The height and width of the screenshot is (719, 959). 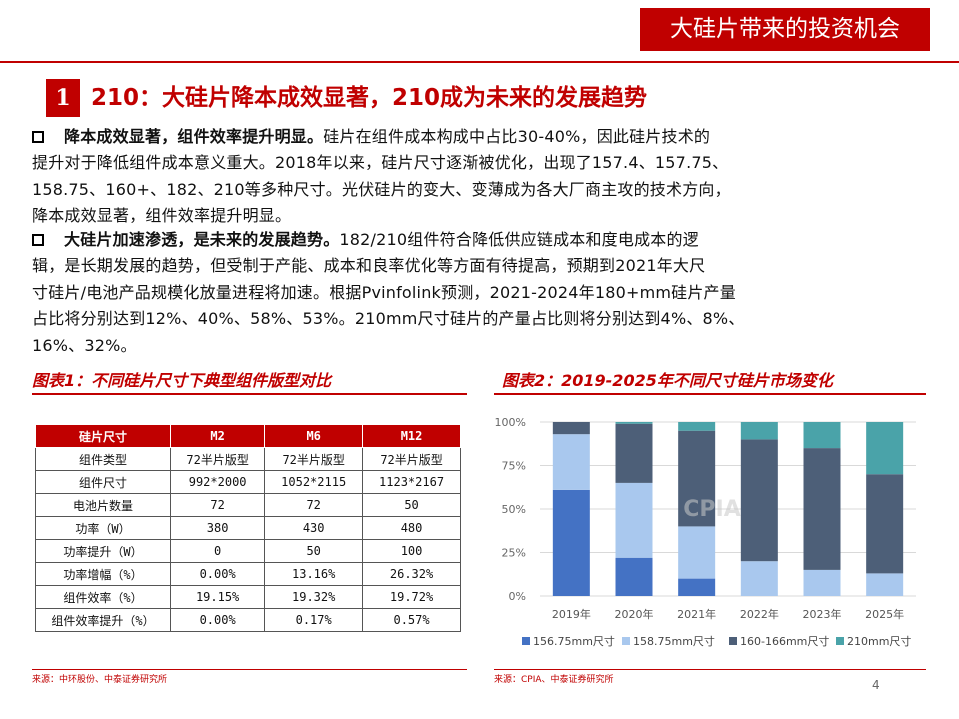 I want to click on table-row-header: 功率（W）, so click(x=103, y=528).